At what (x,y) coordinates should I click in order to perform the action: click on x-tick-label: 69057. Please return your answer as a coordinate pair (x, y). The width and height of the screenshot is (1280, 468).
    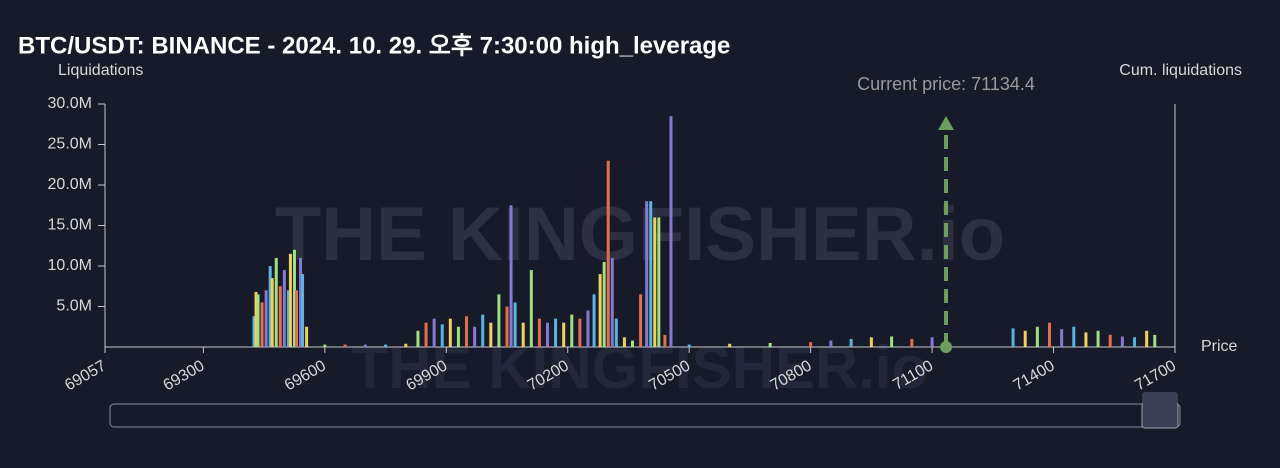
    Looking at the image, I should click on (85, 375).